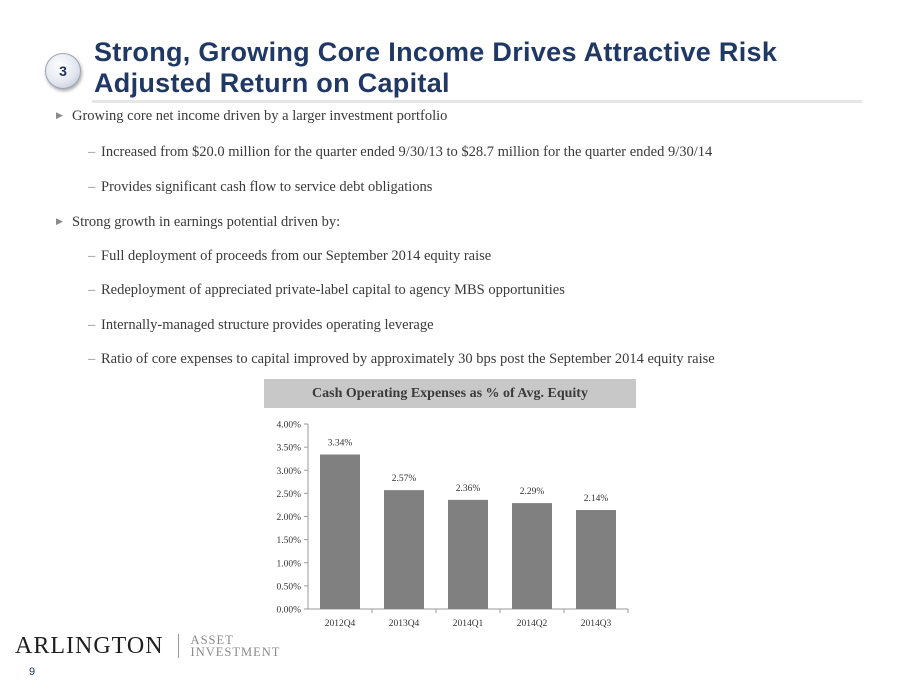  What do you see at coordinates (477, 101) in the screenshot?
I see `title-divider` at bounding box center [477, 101].